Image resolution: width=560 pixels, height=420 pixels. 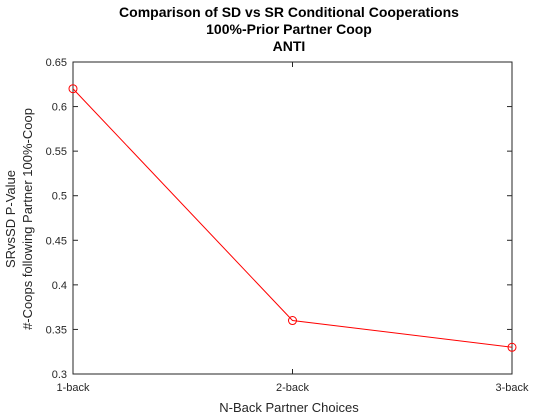 I want to click on y-tick-label: 0.6, so click(x=59, y=108).